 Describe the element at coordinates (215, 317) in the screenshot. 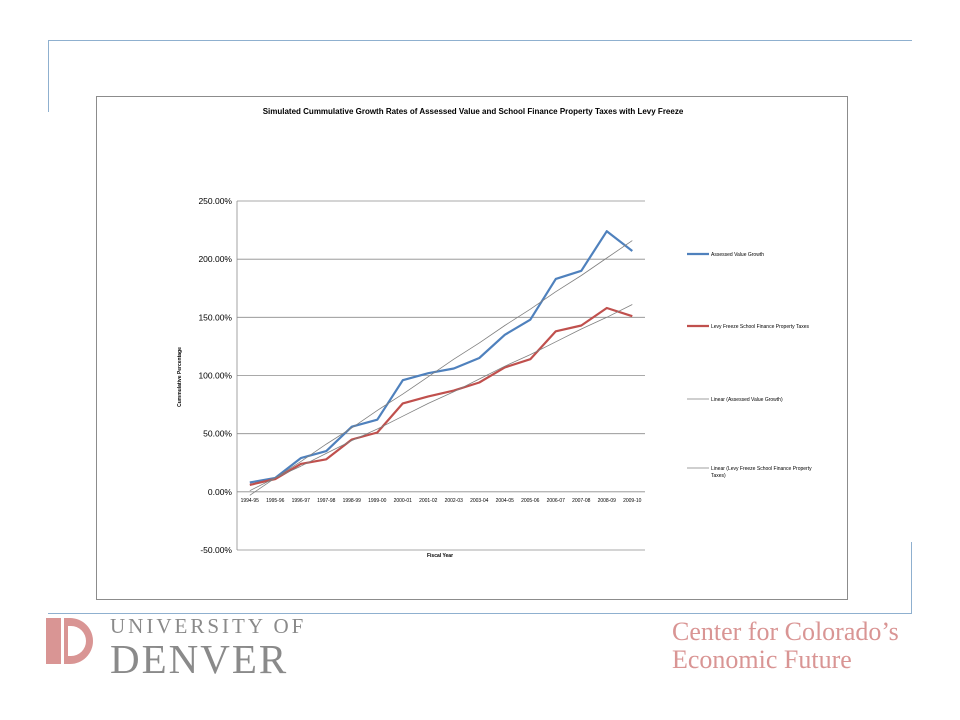

I see `y-tick-label: 150.00%` at that location.